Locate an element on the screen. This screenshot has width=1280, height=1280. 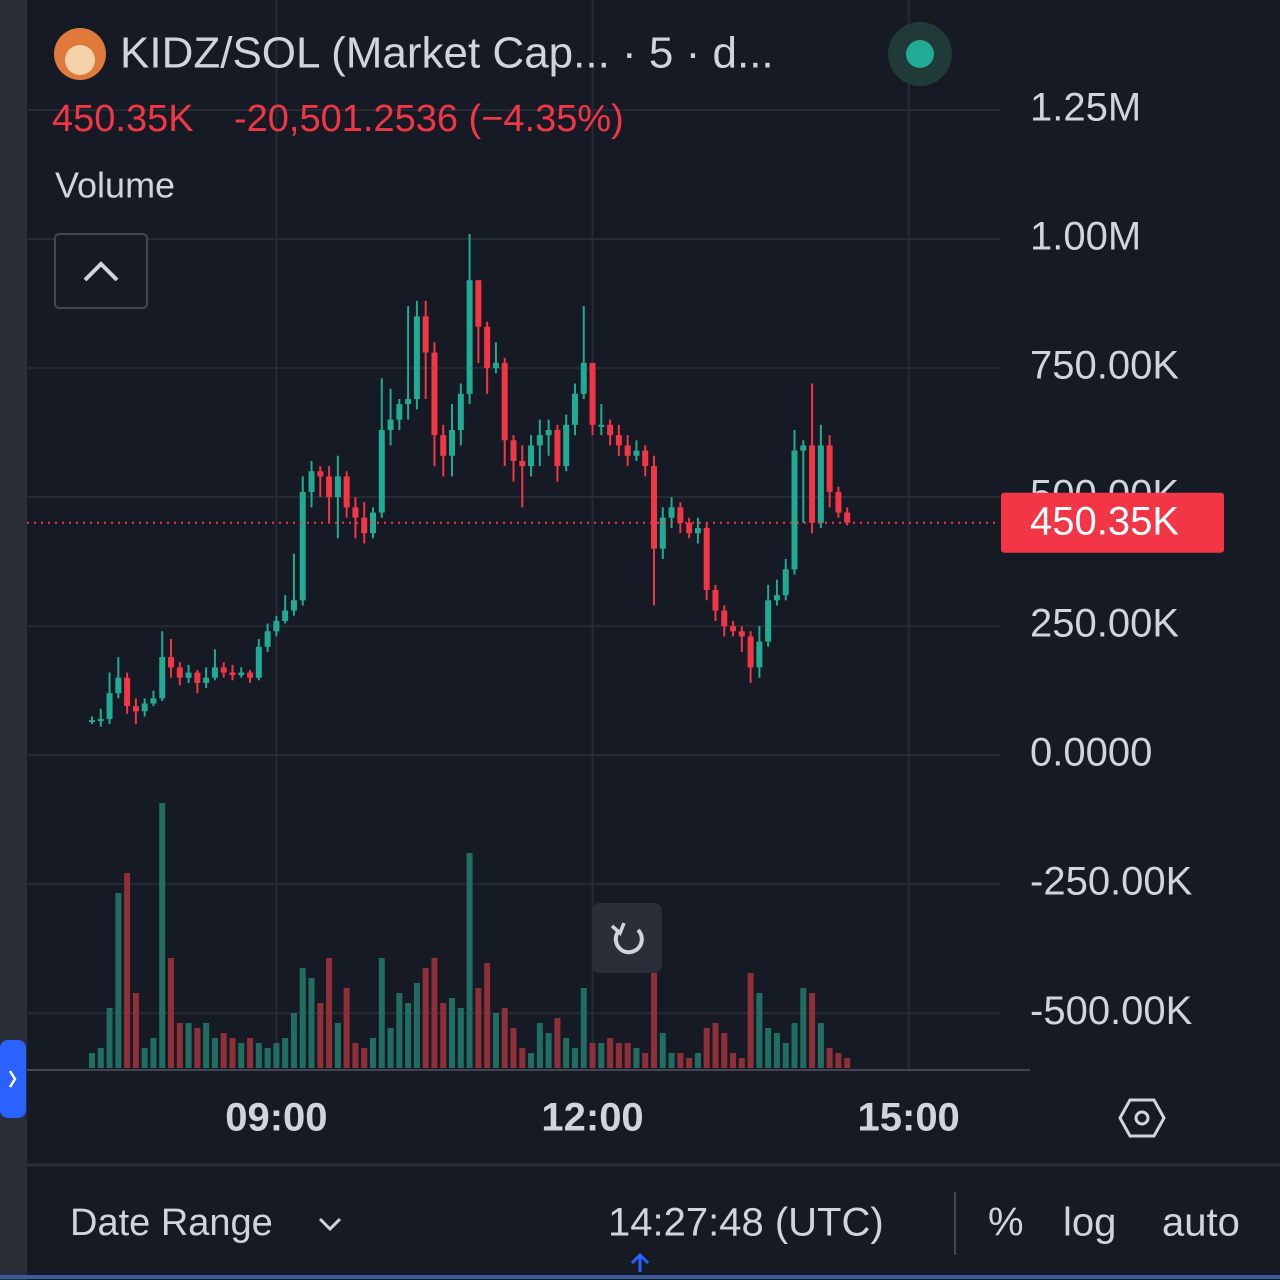
y-tick-label: -250.00K is located at coordinates (1111, 882).